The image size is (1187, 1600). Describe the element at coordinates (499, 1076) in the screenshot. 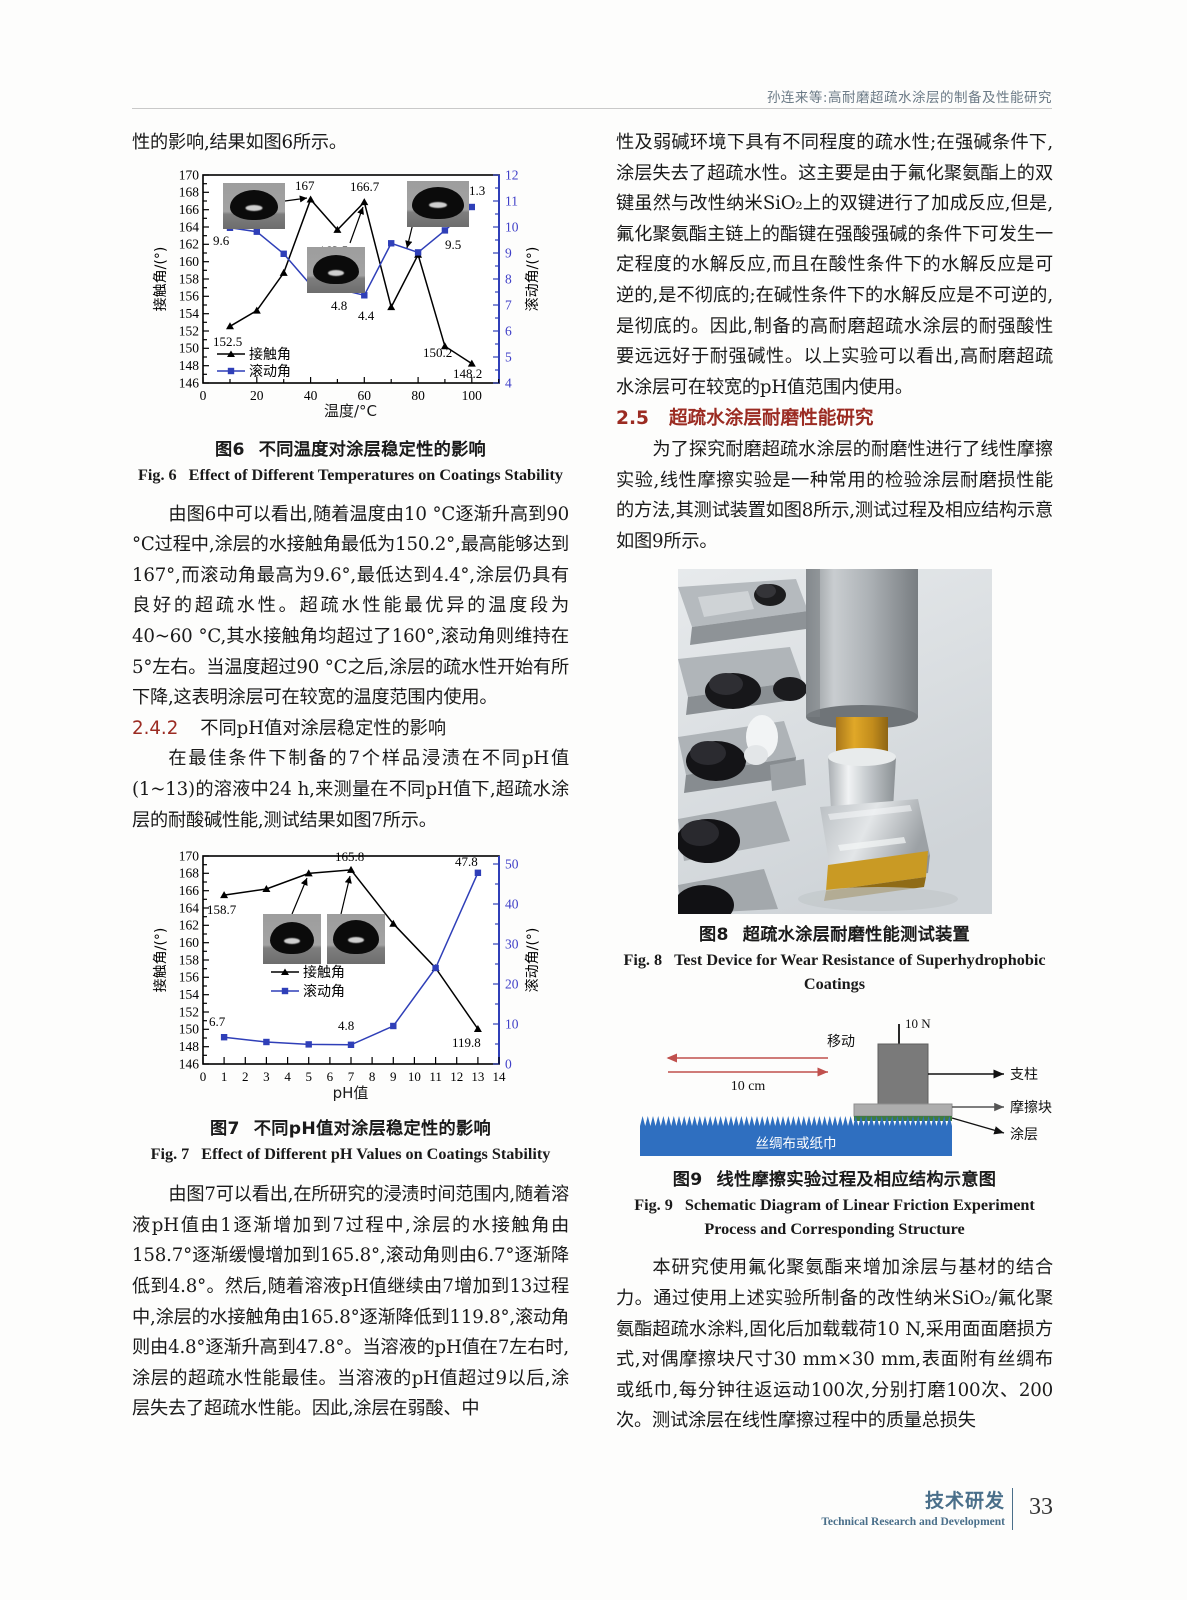

I see `svg-text: 14` at that location.